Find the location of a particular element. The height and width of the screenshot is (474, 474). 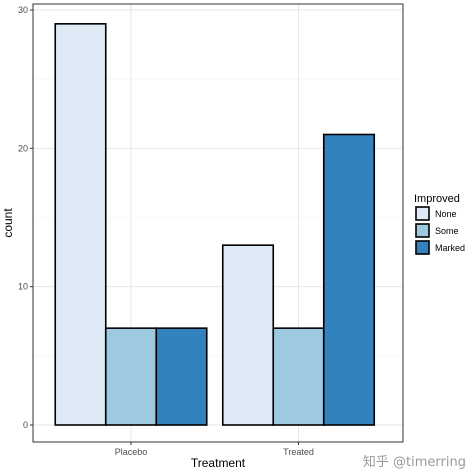

bar-placebo-marked is located at coordinates (181, 376).